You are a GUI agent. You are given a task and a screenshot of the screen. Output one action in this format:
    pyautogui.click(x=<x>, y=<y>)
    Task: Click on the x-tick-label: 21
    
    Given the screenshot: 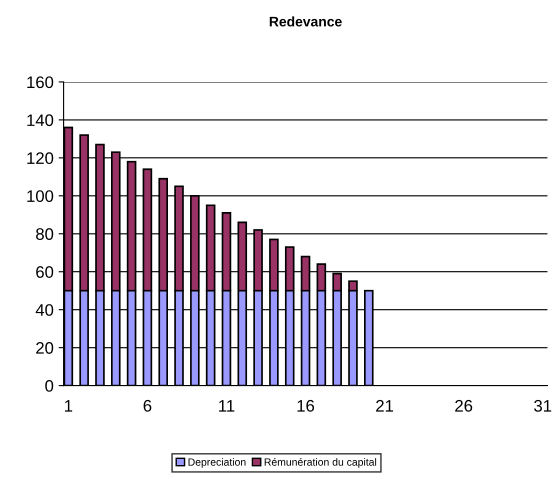 What is the action you would take?
    pyautogui.click(x=385, y=406)
    